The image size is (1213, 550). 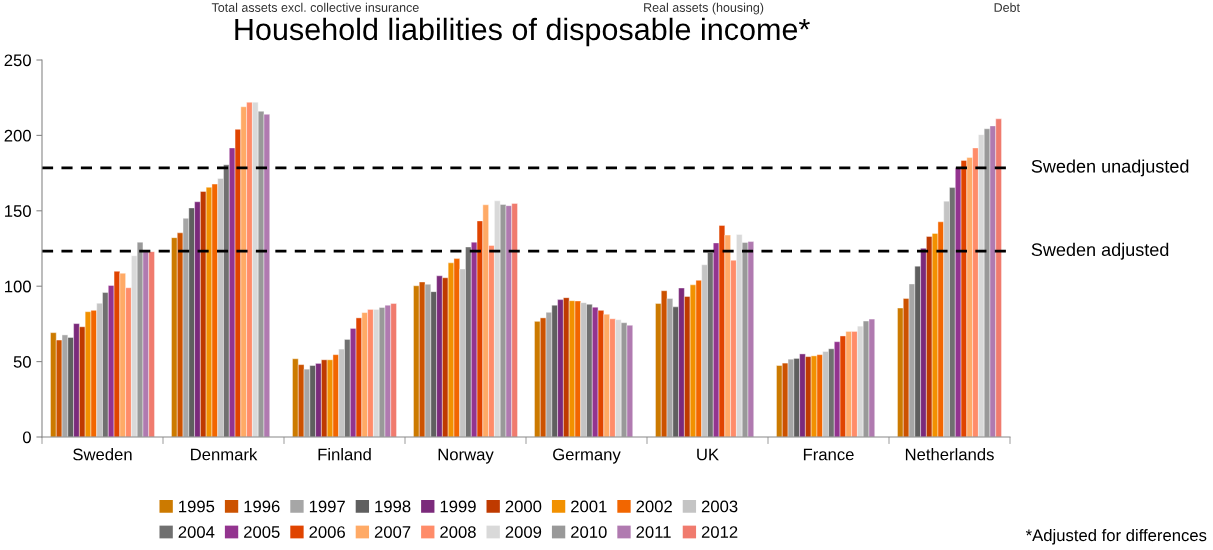 What do you see at coordinates (466, 456) in the screenshot?
I see `x-tick-label: Norway` at bounding box center [466, 456].